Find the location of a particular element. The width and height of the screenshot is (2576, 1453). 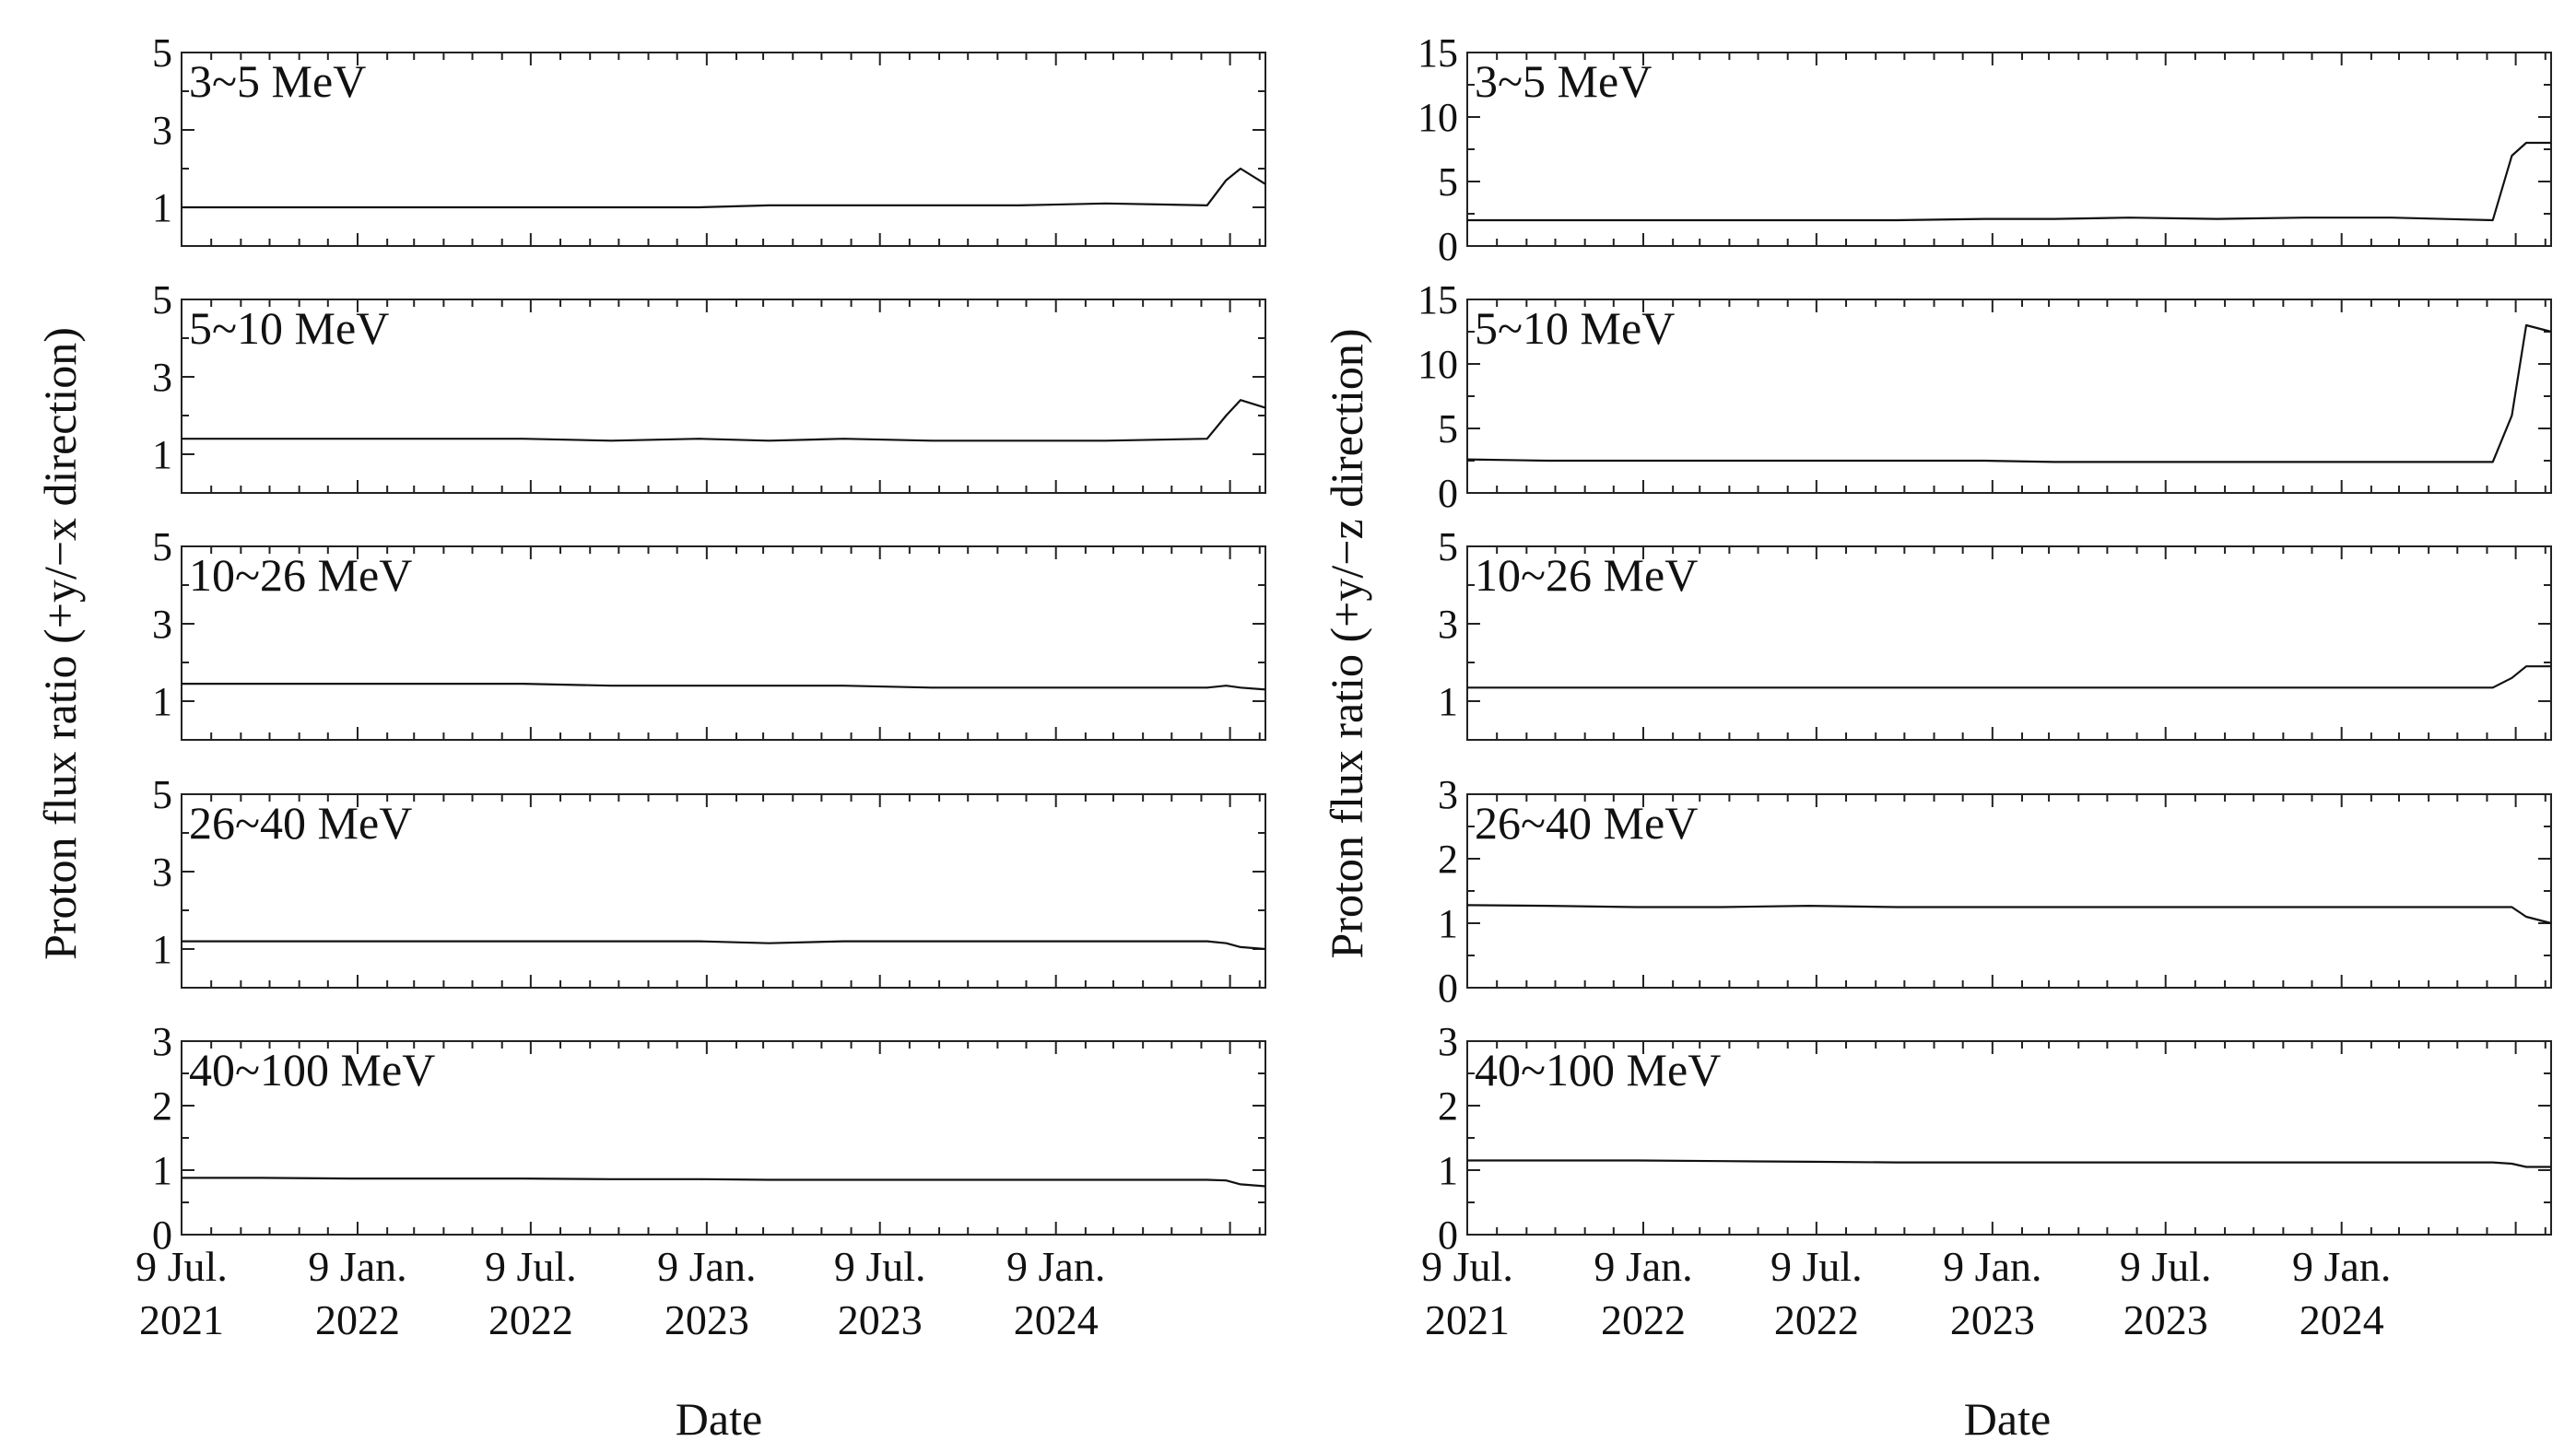

panel-1-1: 0 5 10 15 5~10 MeV is located at coordinates (1984, 396).